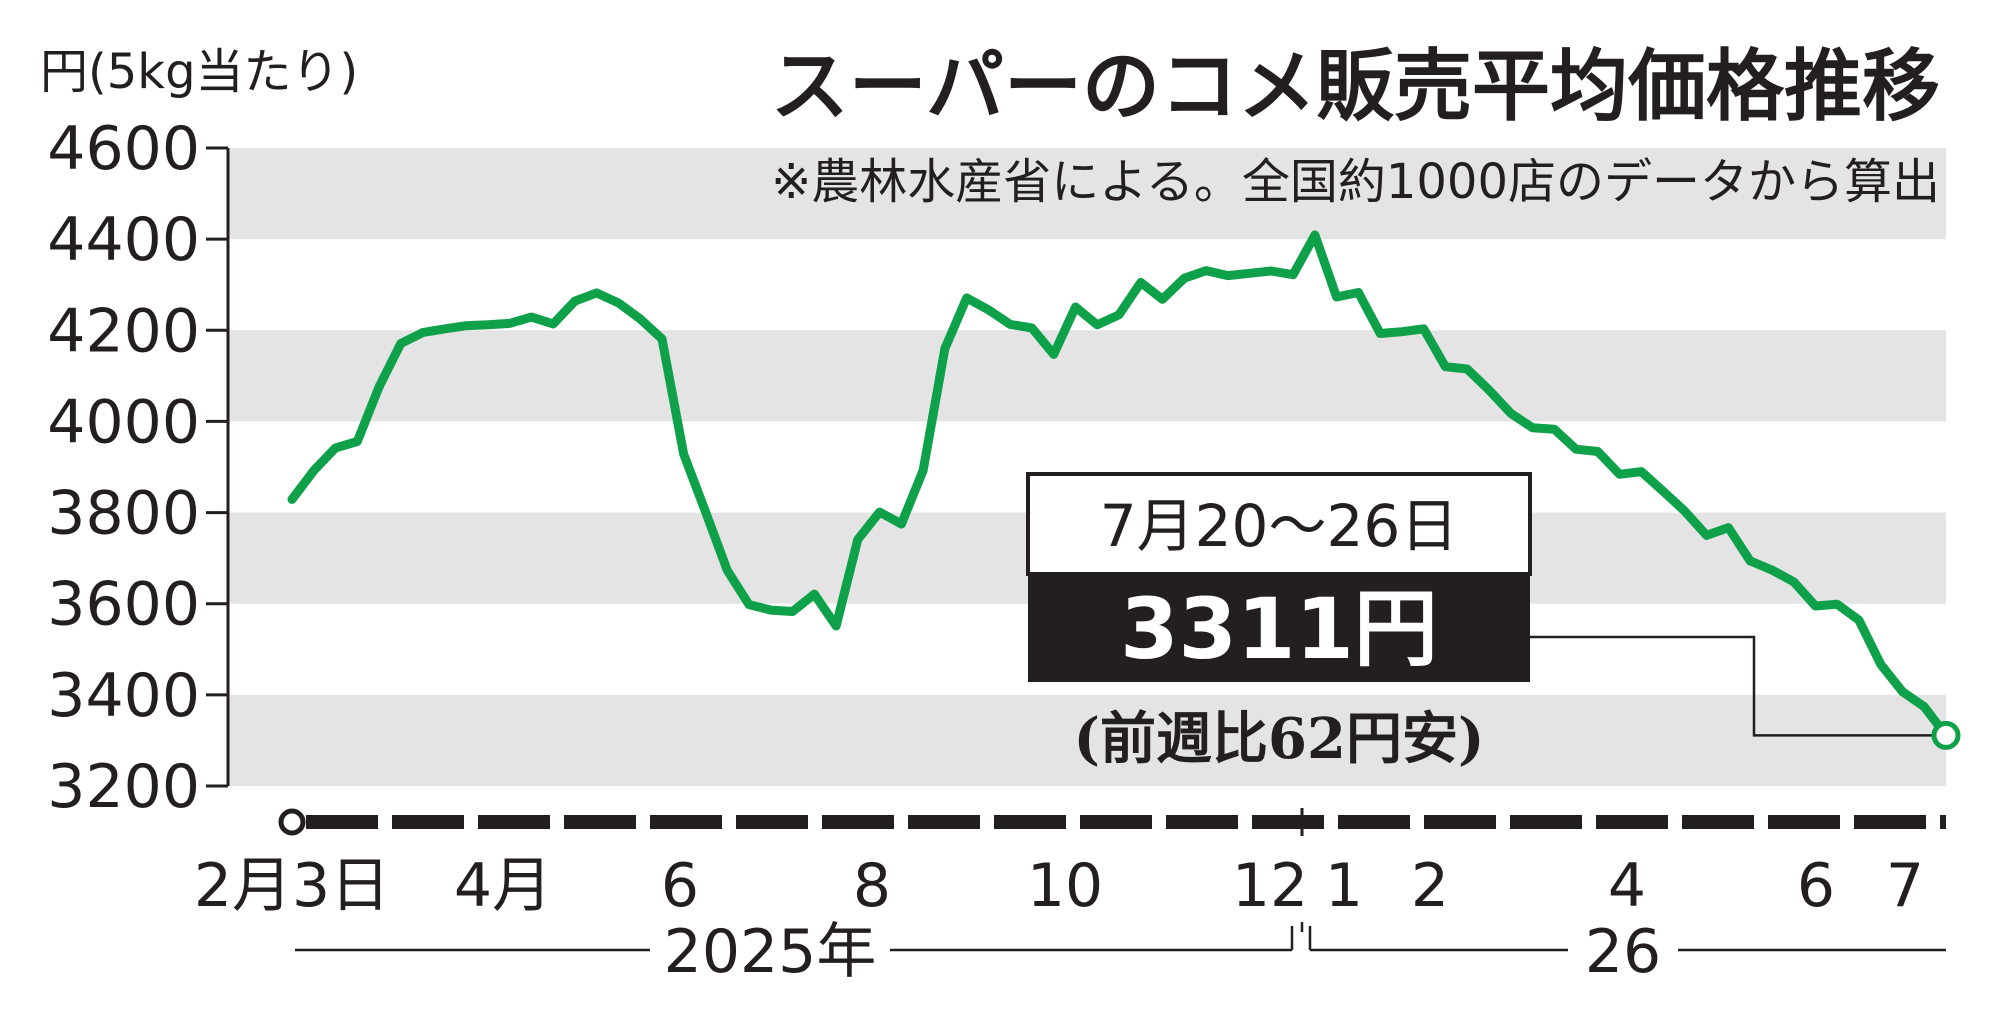  What do you see at coordinates (1623, 952) in the screenshot?
I see `year-label-2026: 26` at bounding box center [1623, 952].